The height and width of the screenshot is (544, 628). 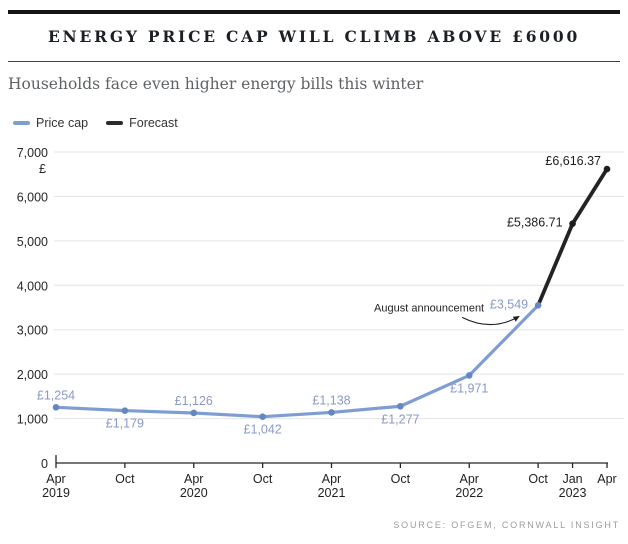 I want to click on title-divider, so click(x=314, y=61).